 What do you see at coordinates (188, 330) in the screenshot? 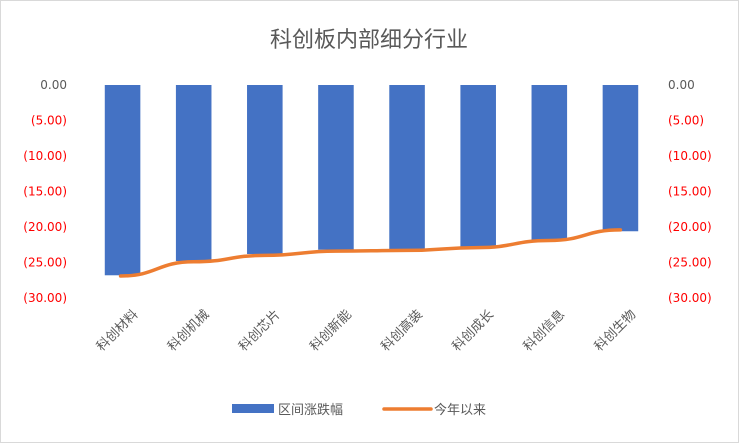
I see `x-category-label: 科创机械` at bounding box center [188, 330].